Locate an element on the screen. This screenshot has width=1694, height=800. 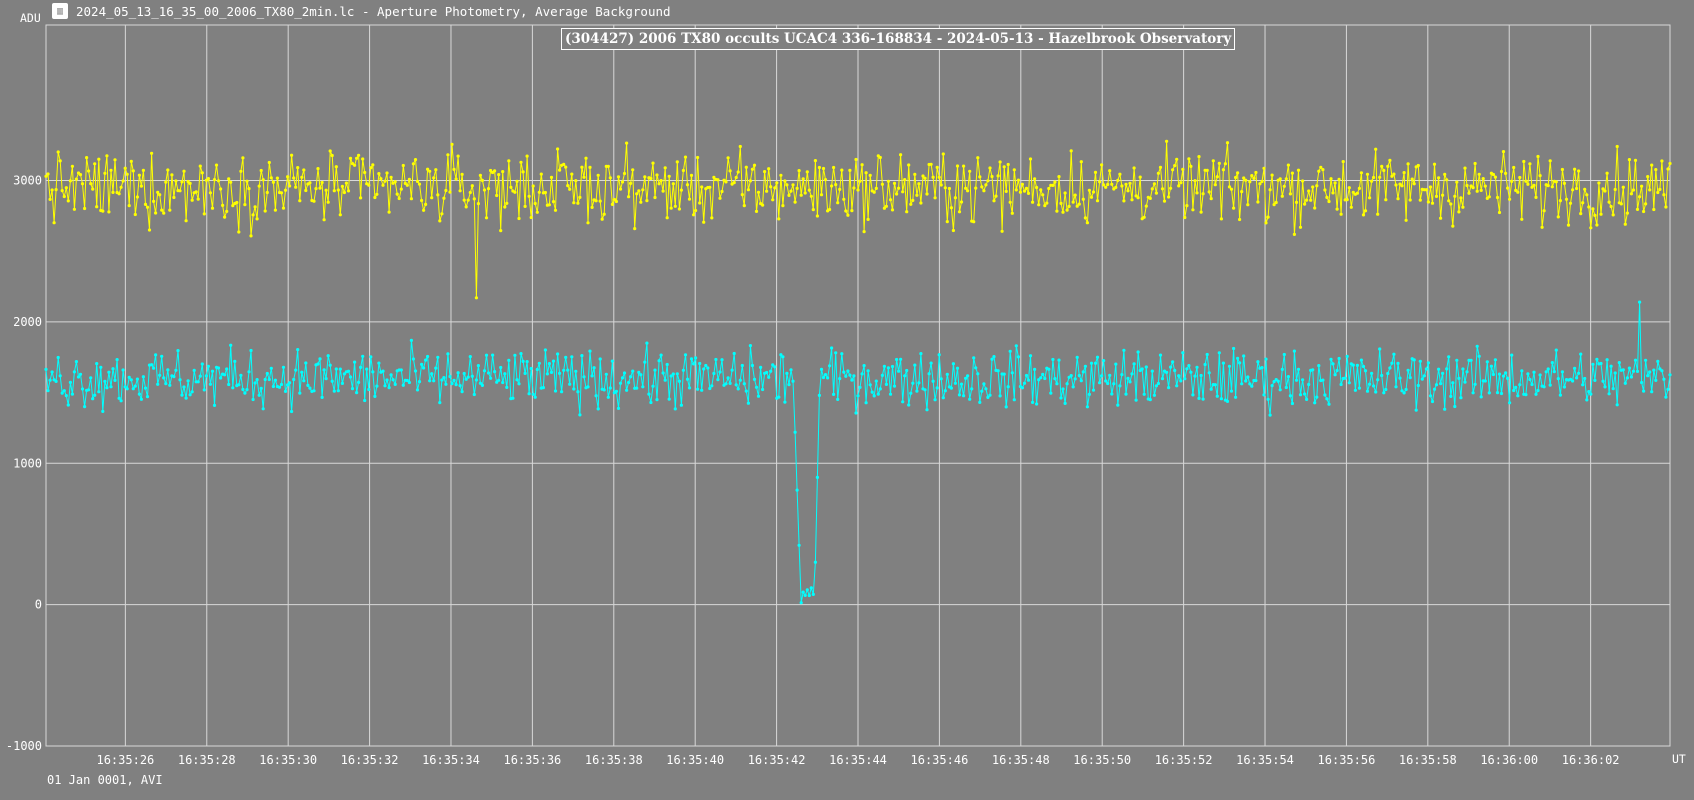
x-tick-label: 16:35:36 is located at coordinates (532, 760).